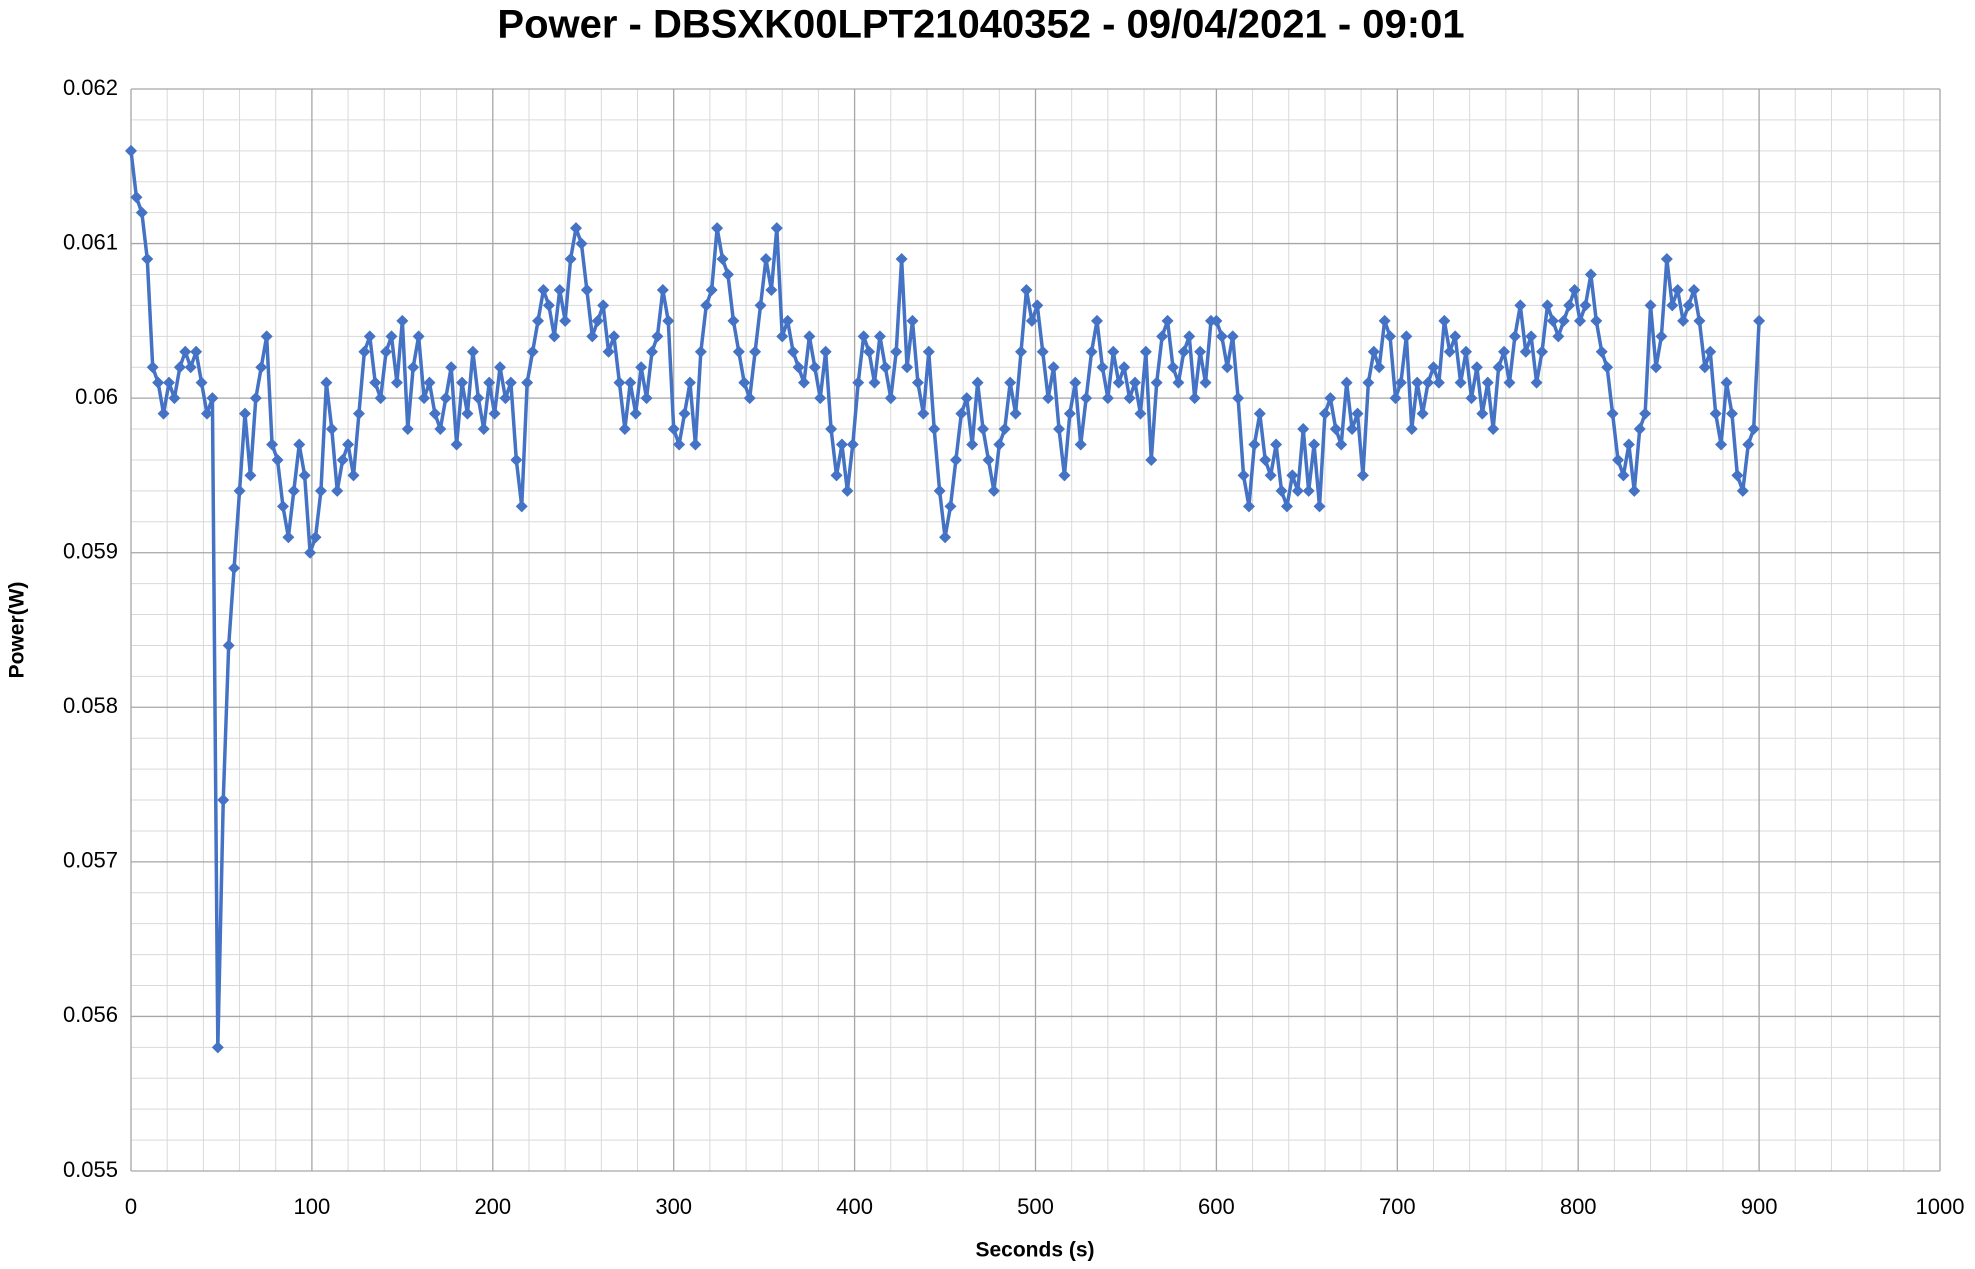 This screenshot has width=1975, height=1269. What do you see at coordinates (1940, 1206) in the screenshot?
I see `x-tick-label: 1000` at bounding box center [1940, 1206].